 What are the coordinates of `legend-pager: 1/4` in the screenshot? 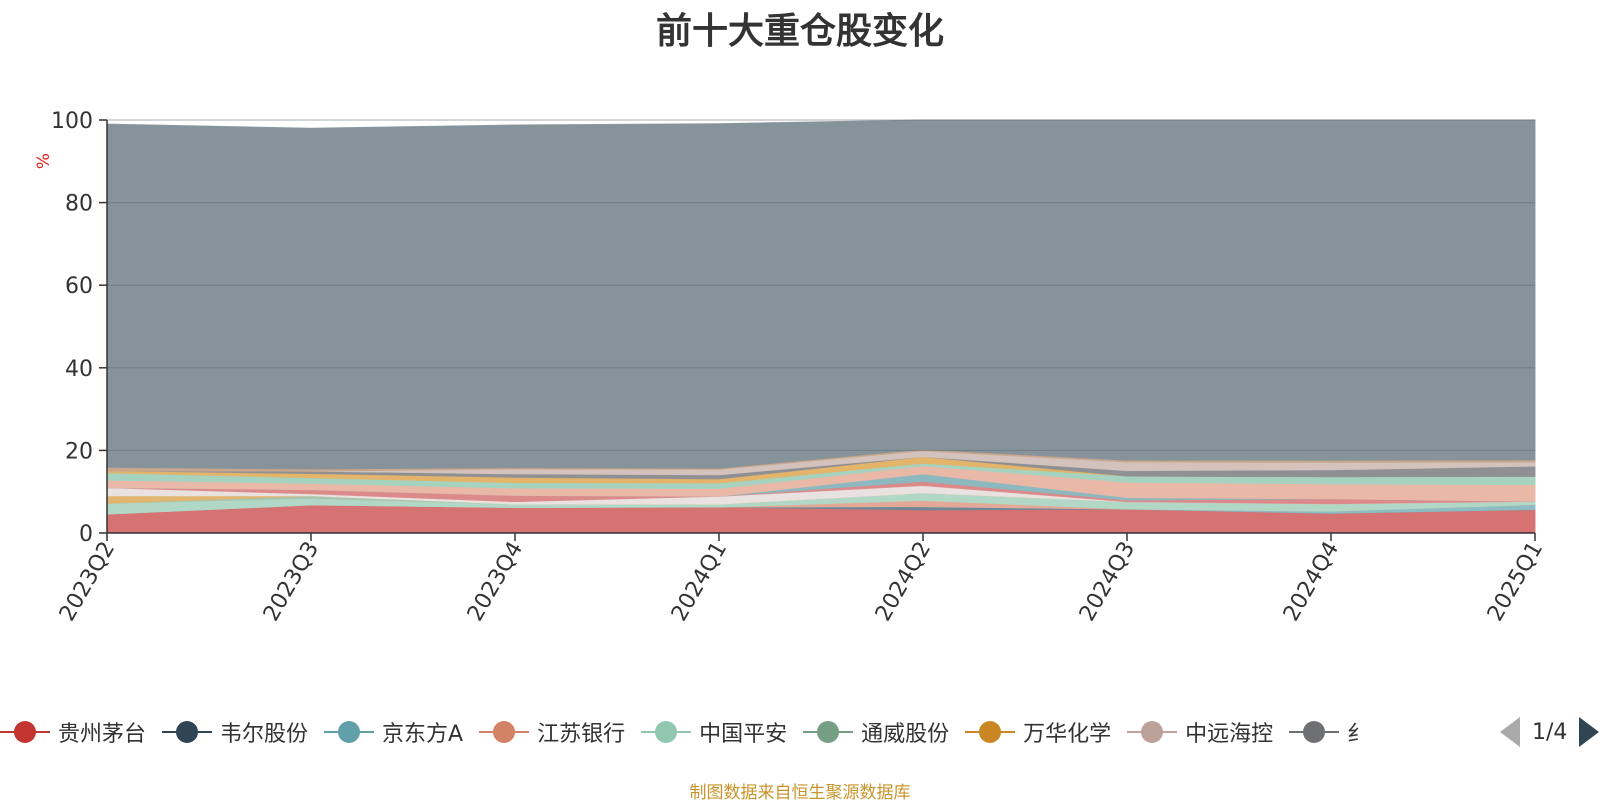 It's located at (1550, 732).